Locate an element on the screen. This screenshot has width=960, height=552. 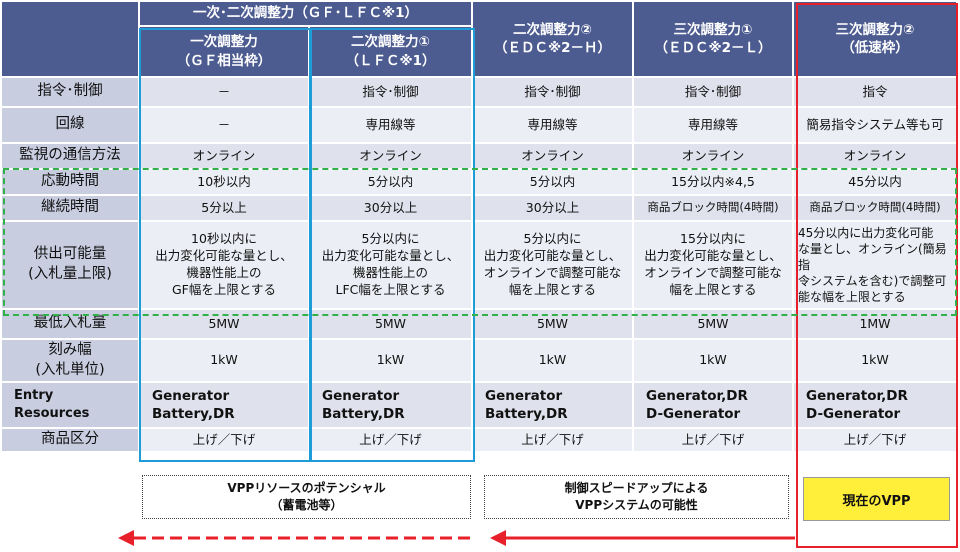
row-label: 最低入札量 is located at coordinates (71, 325).